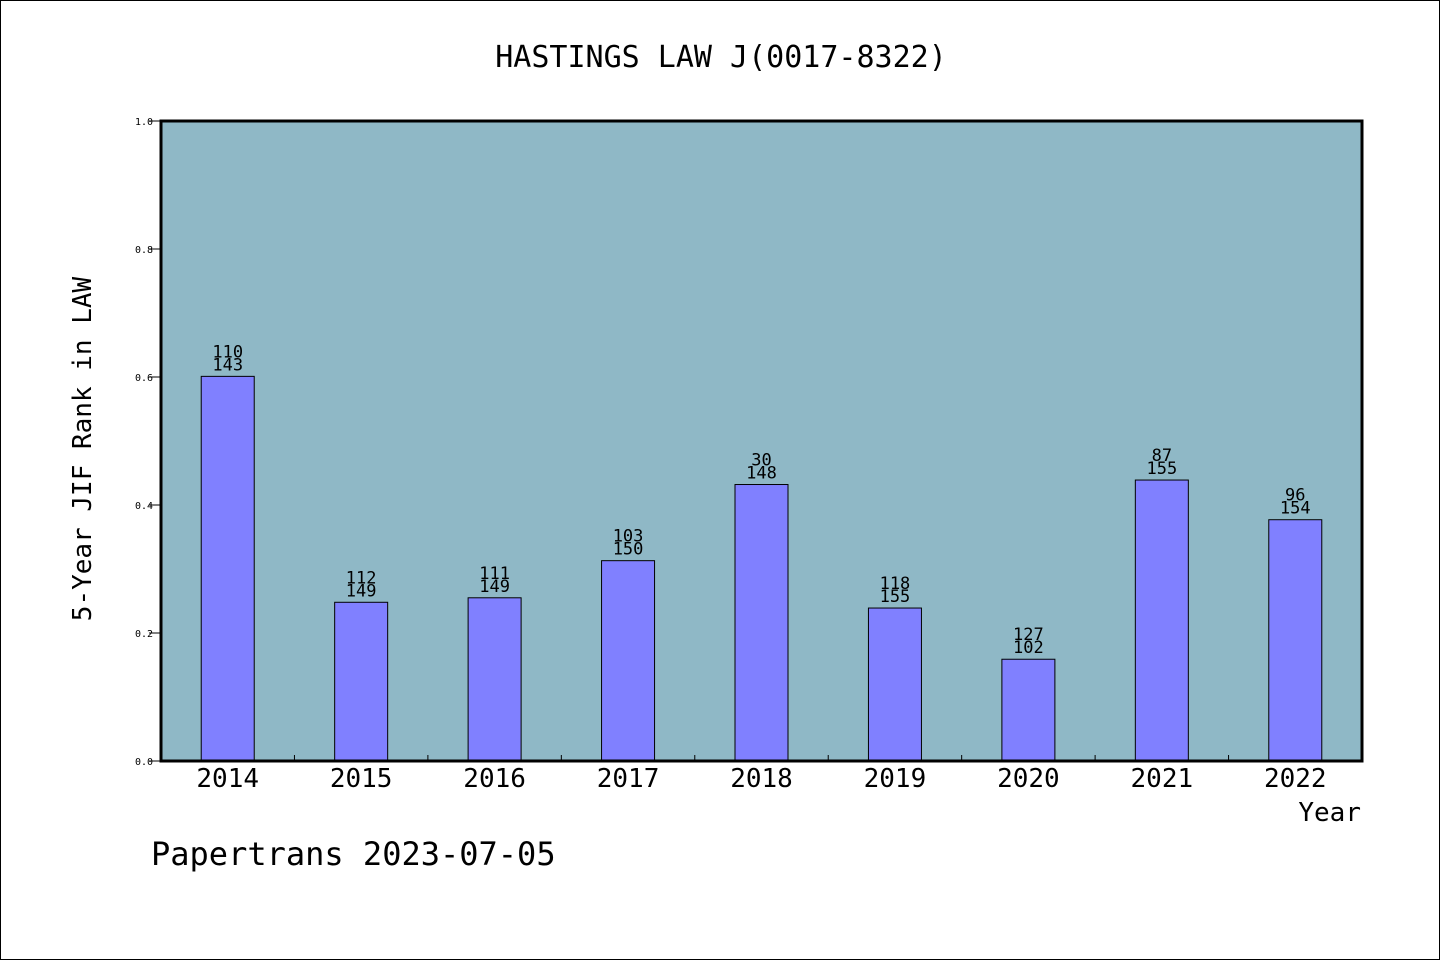  What do you see at coordinates (361, 578) in the screenshot?
I see `bar-label-top-2015: 112` at bounding box center [361, 578].